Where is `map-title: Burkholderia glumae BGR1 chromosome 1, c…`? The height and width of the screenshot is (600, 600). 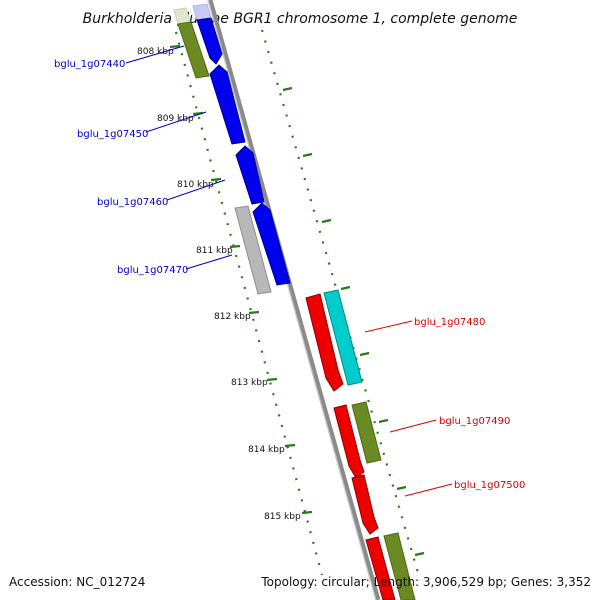
map-title: Burkholderia glumae BGR1 chromosome 1, c… is located at coordinates (300, 19).